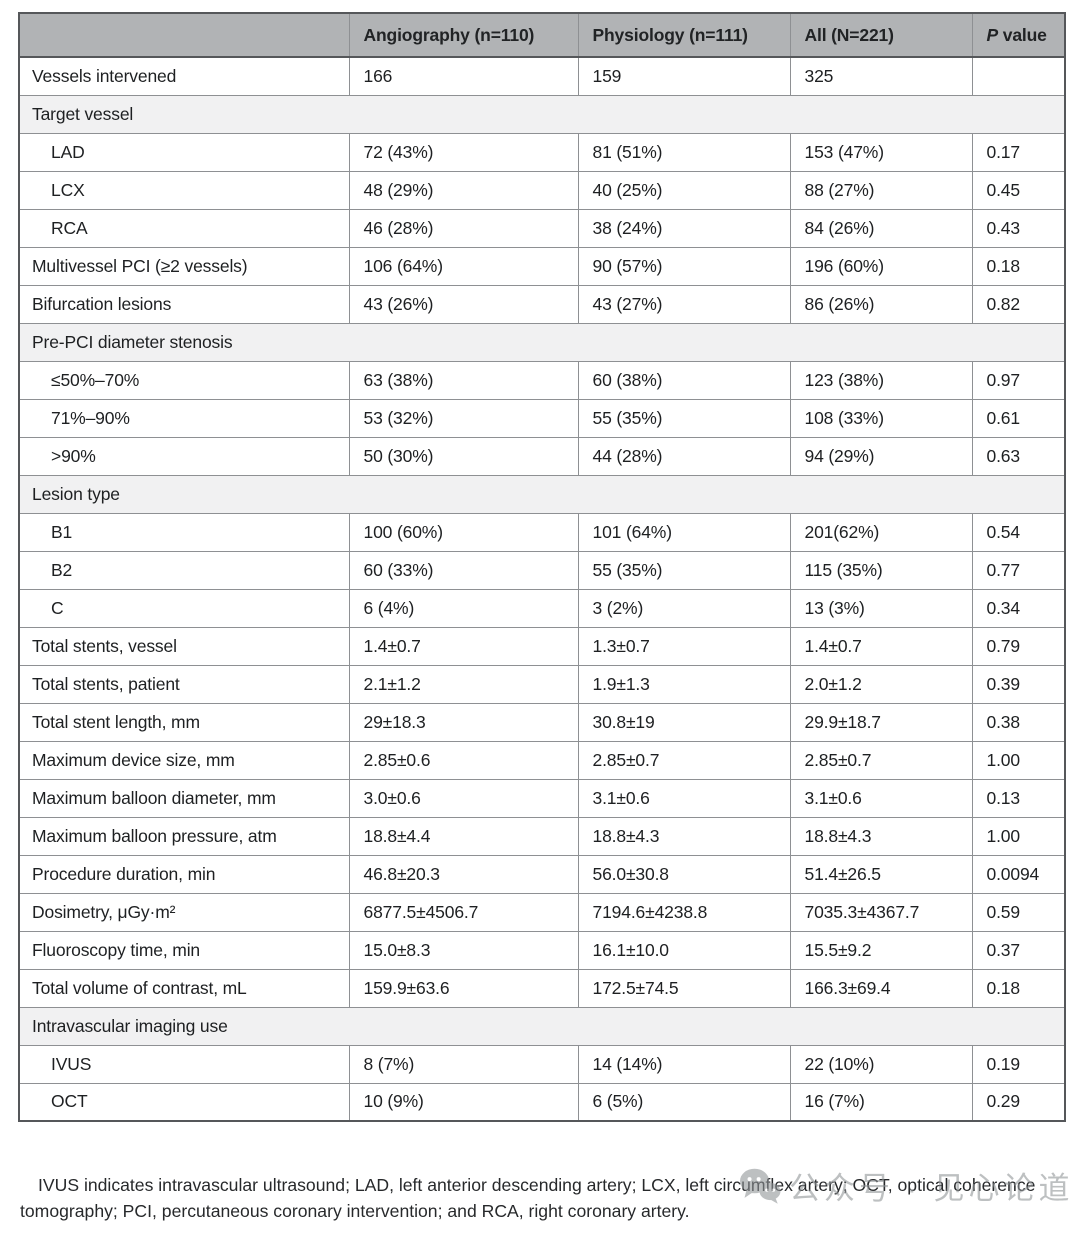 The width and height of the screenshot is (1080, 1242). I want to click on cell-value: 43 (26%), so click(463, 304).